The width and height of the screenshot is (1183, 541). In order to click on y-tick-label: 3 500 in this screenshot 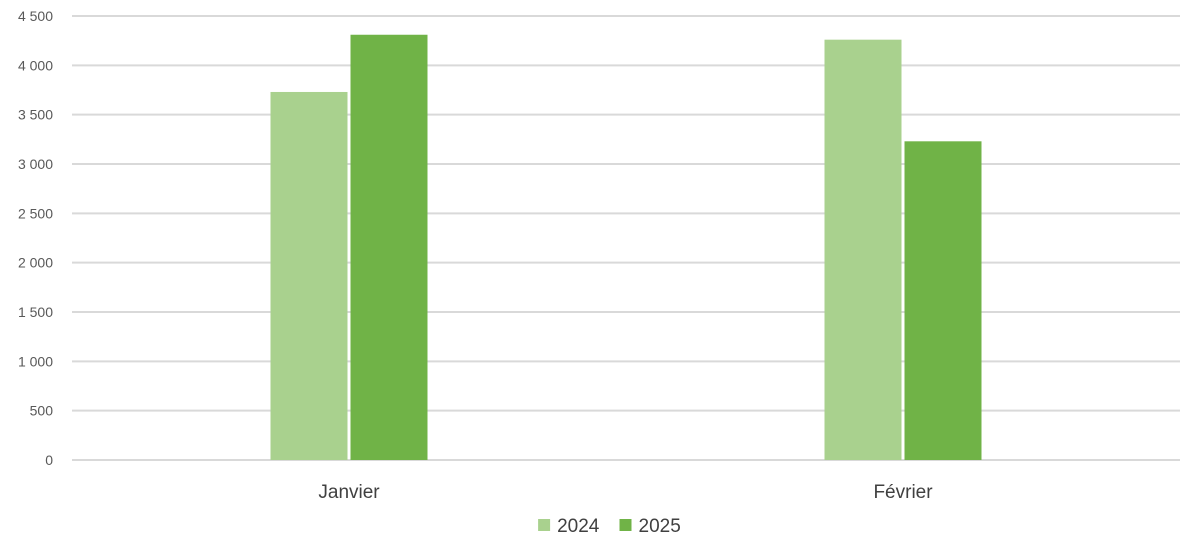, I will do `click(35, 115)`.